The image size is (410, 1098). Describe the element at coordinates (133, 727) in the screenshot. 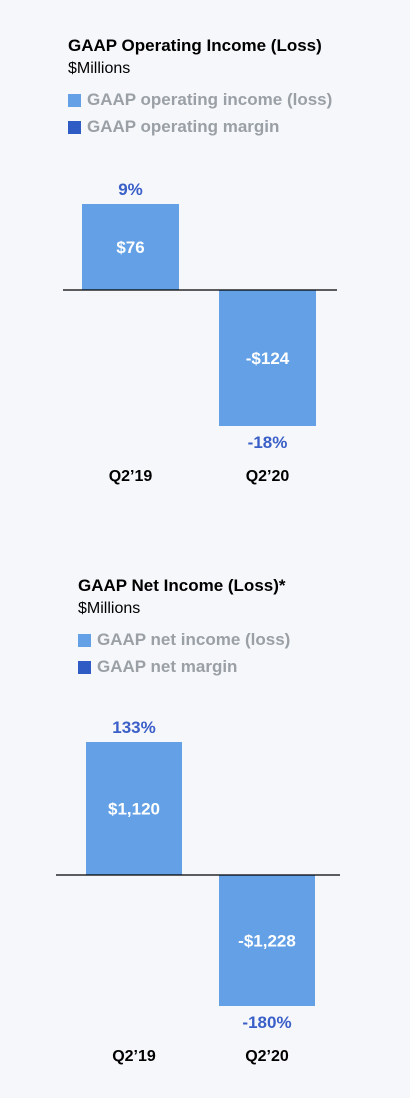

I see `margin-label: 133%` at that location.